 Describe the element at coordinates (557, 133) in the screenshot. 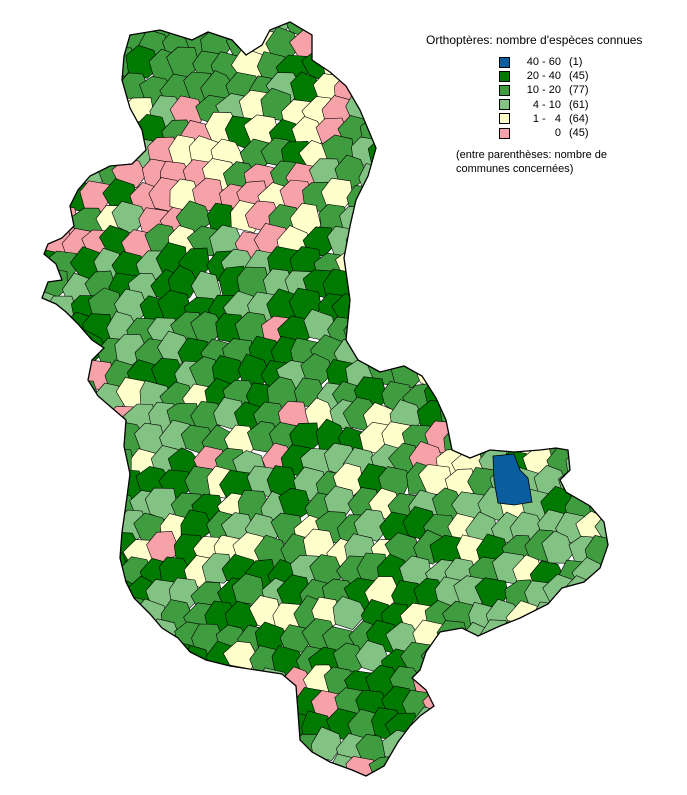

I see `legend-range: 0` at that location.